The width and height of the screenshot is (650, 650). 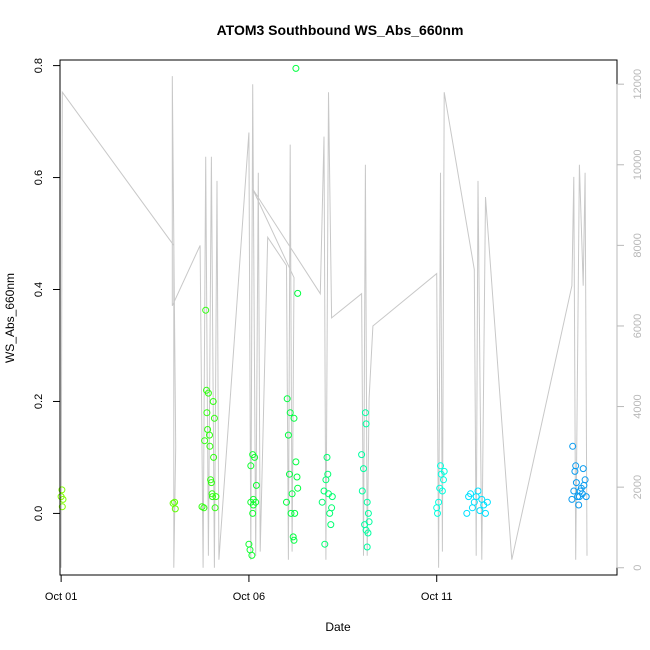 What do you see at coordinates (61, 597) in the screenshot?
I see `x-tick-label-0: Oct 01` at bounding box center [61, 597].